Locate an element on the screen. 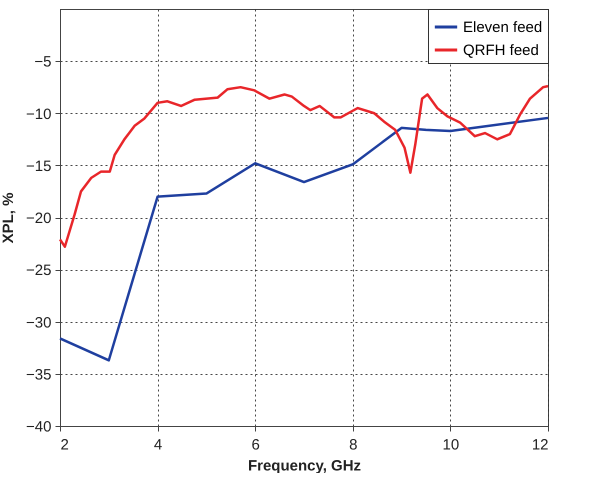 Image resolution: width=591 pixels, height=479 pixels. x-tick-label: 8 is located at coordinates (353, 445).